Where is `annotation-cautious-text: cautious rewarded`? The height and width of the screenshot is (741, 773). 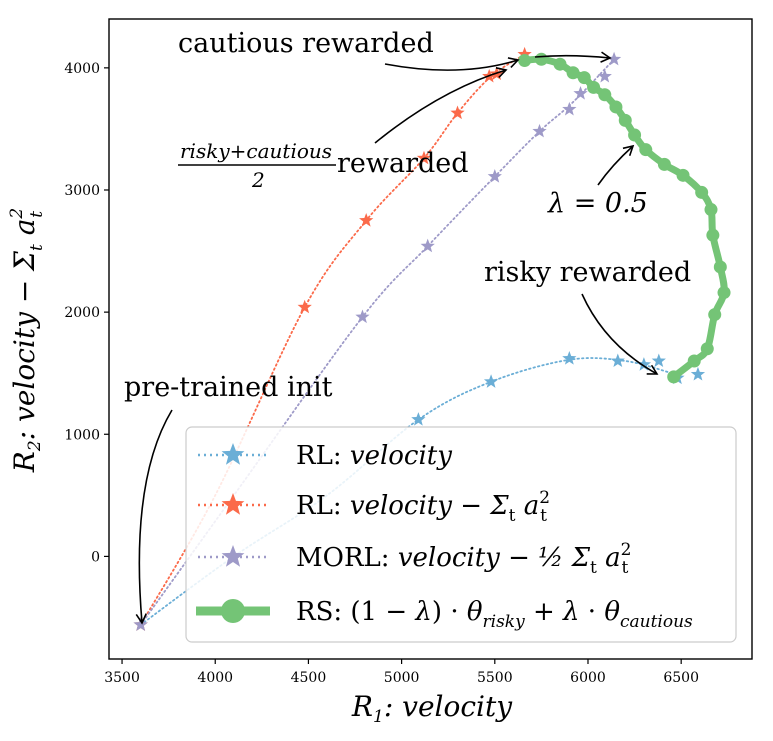
annotation-cautious-text: cautious rewarded is located at coordinates (306, 43).